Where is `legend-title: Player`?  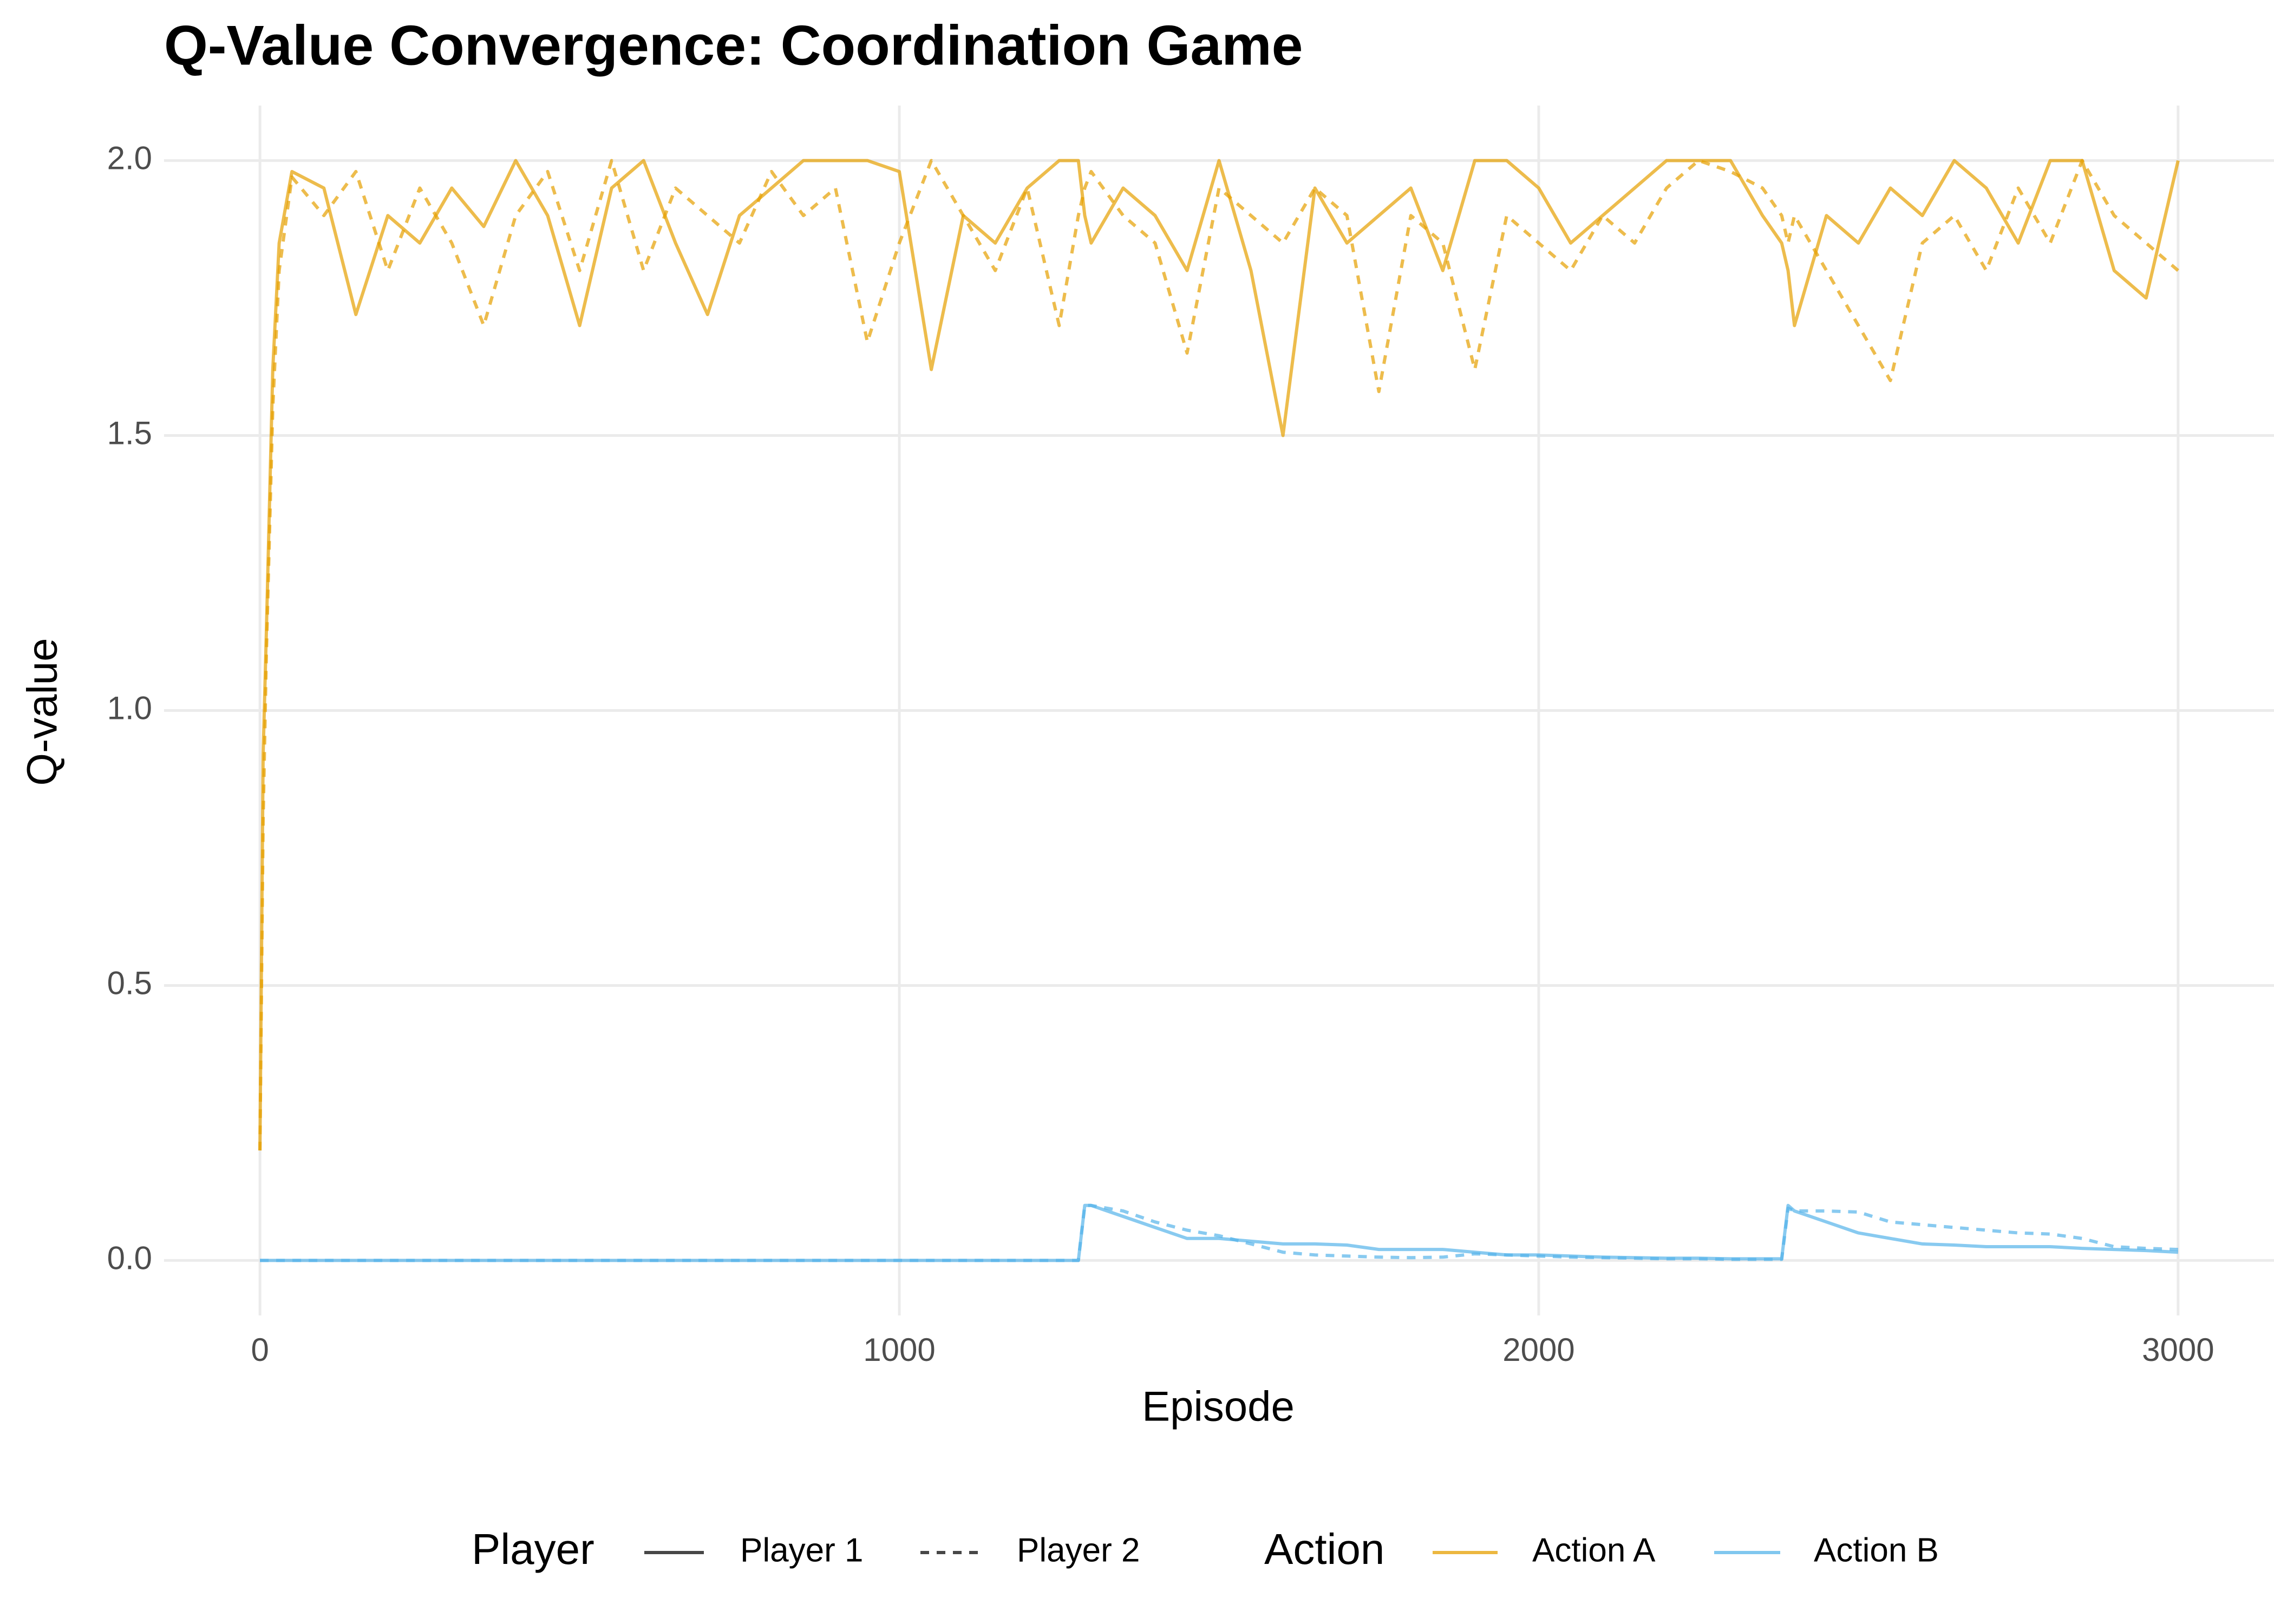
legend-title: Player is located at coordinates (533, 1549).